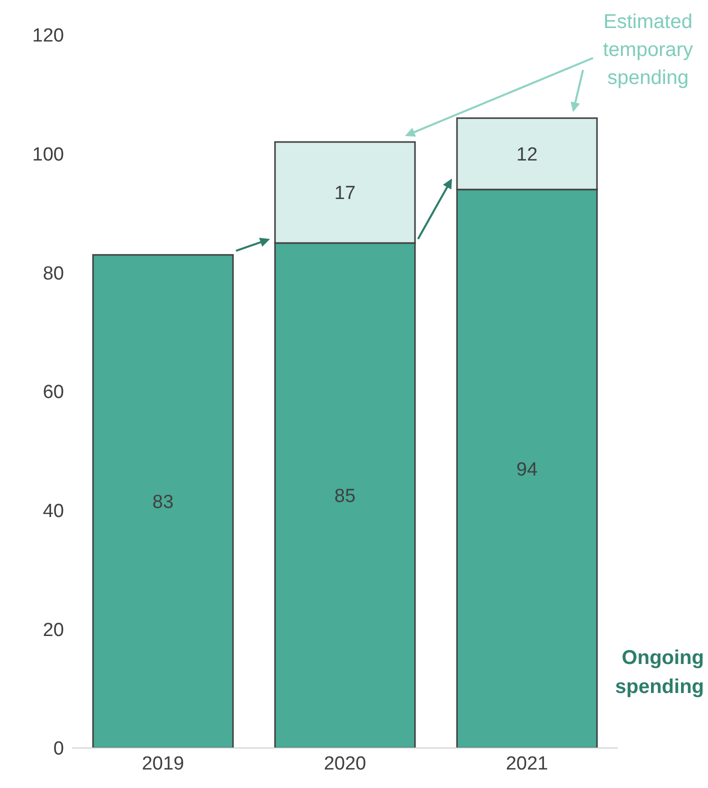 This screenshot has width=708, height=788. I want to click on y-tick-label: 40, so click(53, 511).